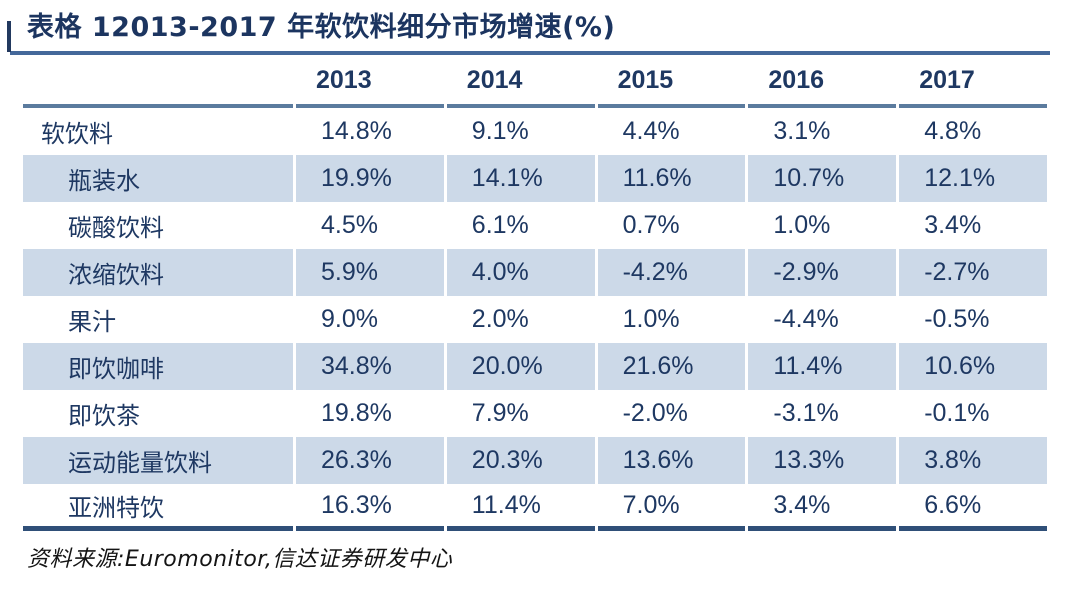  Describe the element at coordinates (957, 319) in the screenshot. I see `cell-value: -0.5%` at that location.